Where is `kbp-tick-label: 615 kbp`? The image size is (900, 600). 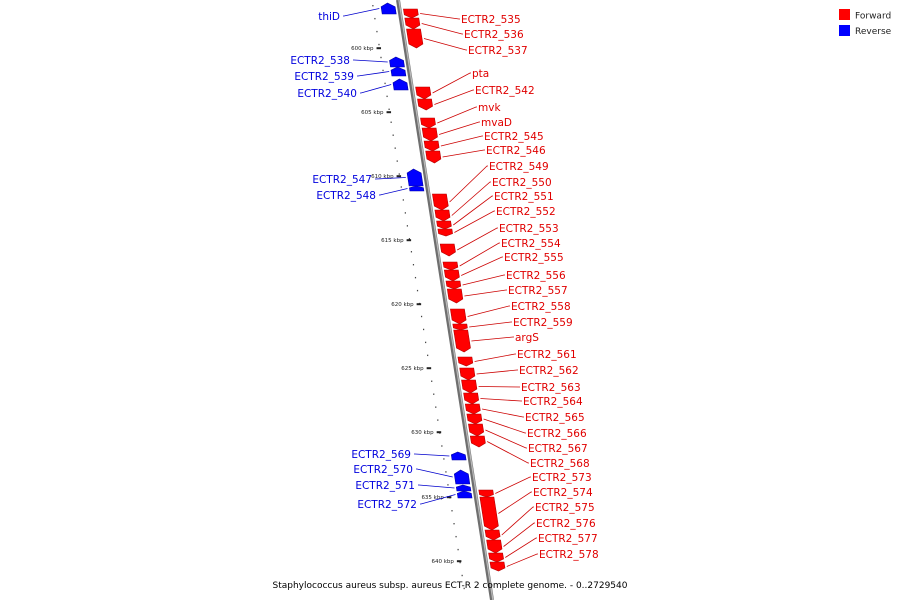 kbp-tick-label: 615 kbp is located at coordinates (392, 241).